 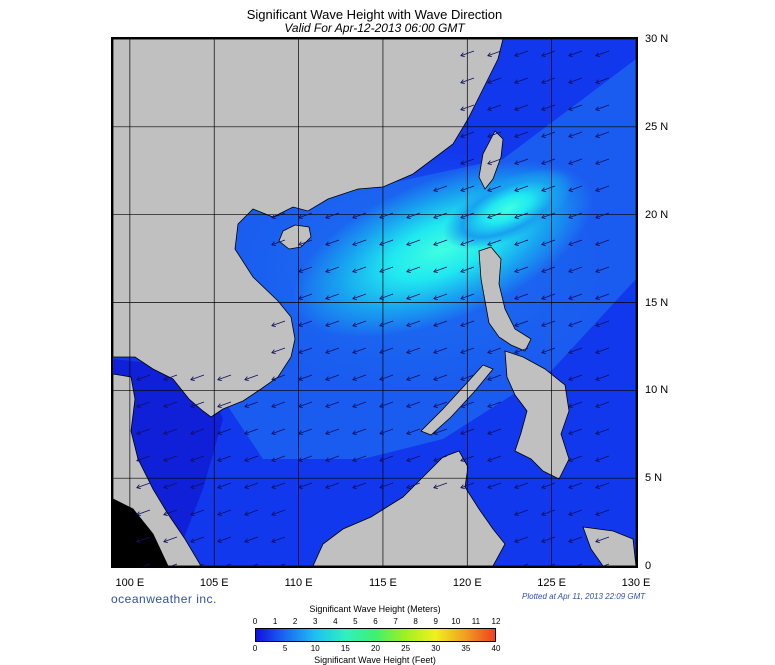 I want to click on colorbar-meter-tick: 10, so click(x=456, y=621).